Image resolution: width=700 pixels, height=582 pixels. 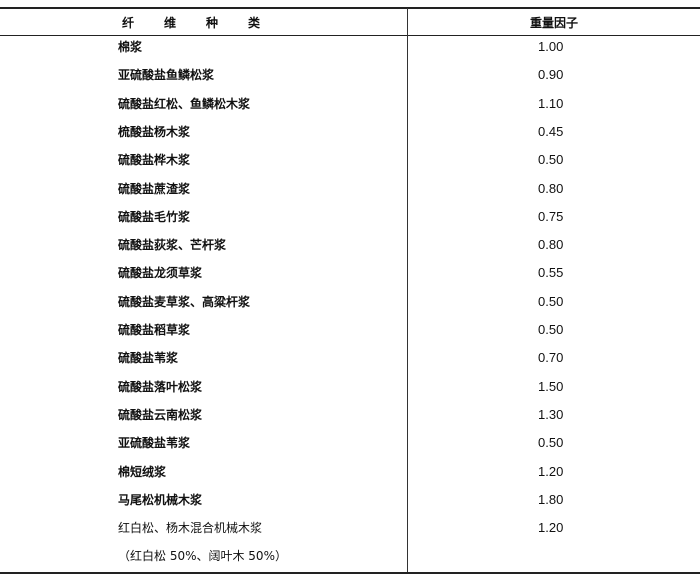 What do you see at coordinates (154, 131) in the screenshot?
I see `fiber-type-cell: 梳酸盐杨木浆` at bounding box center [154, 131].